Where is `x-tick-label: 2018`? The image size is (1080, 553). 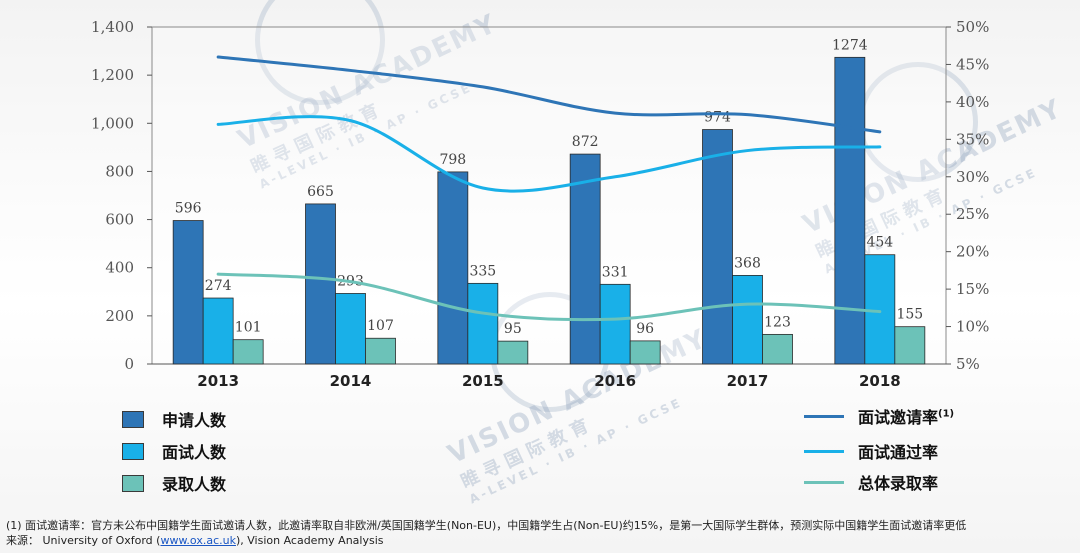
x-tick-label: 2018 is located at coordinates (880, 381).